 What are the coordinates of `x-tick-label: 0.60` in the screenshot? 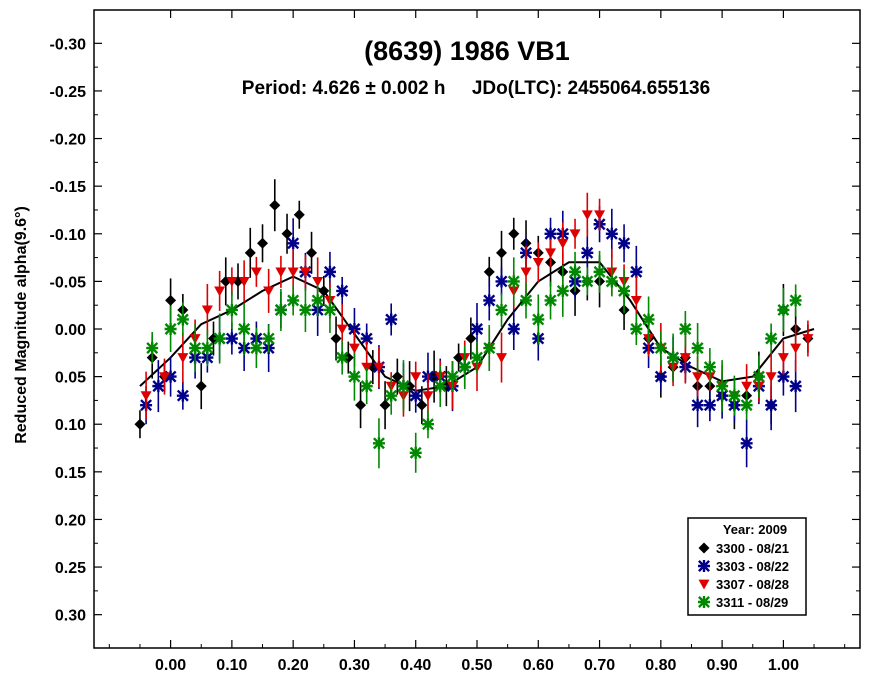 It's located at (538, 665).